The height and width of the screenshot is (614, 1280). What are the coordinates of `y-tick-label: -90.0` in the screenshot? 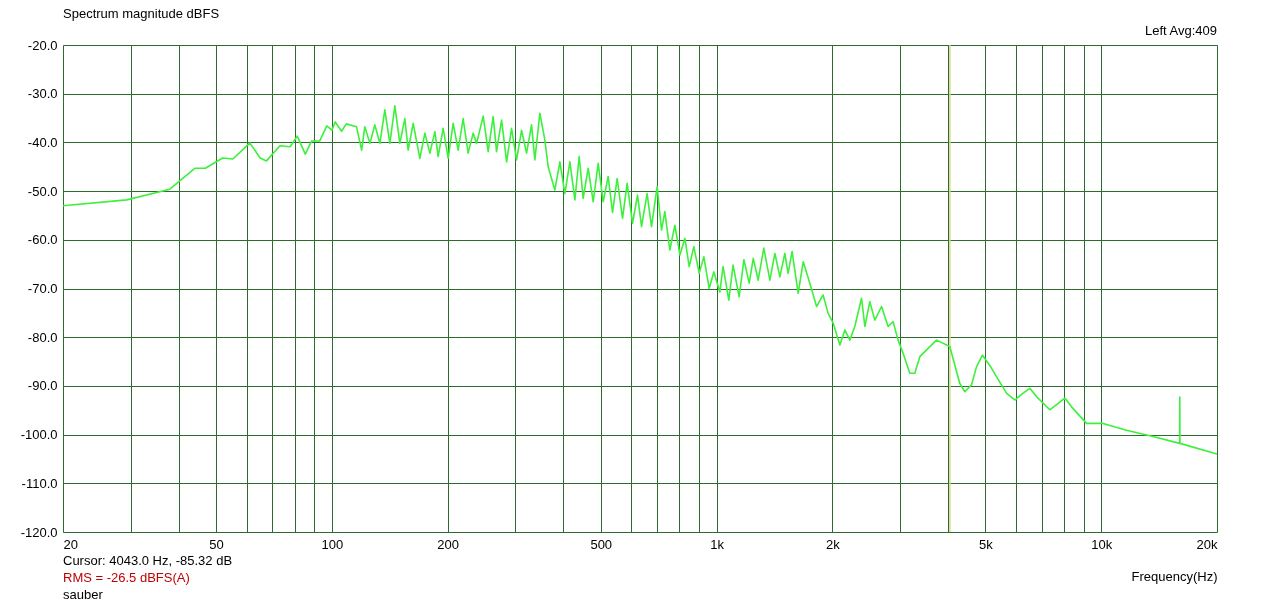 It's located at (42, 386).